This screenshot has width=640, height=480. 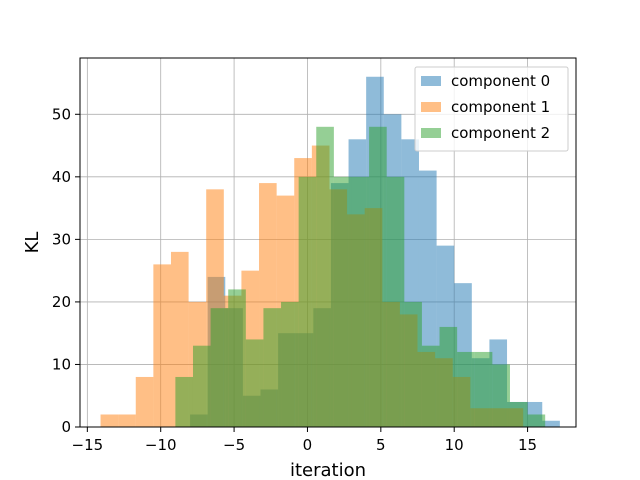 I want to click on legend-entry-1: component 1, so click(x=485, y=107).